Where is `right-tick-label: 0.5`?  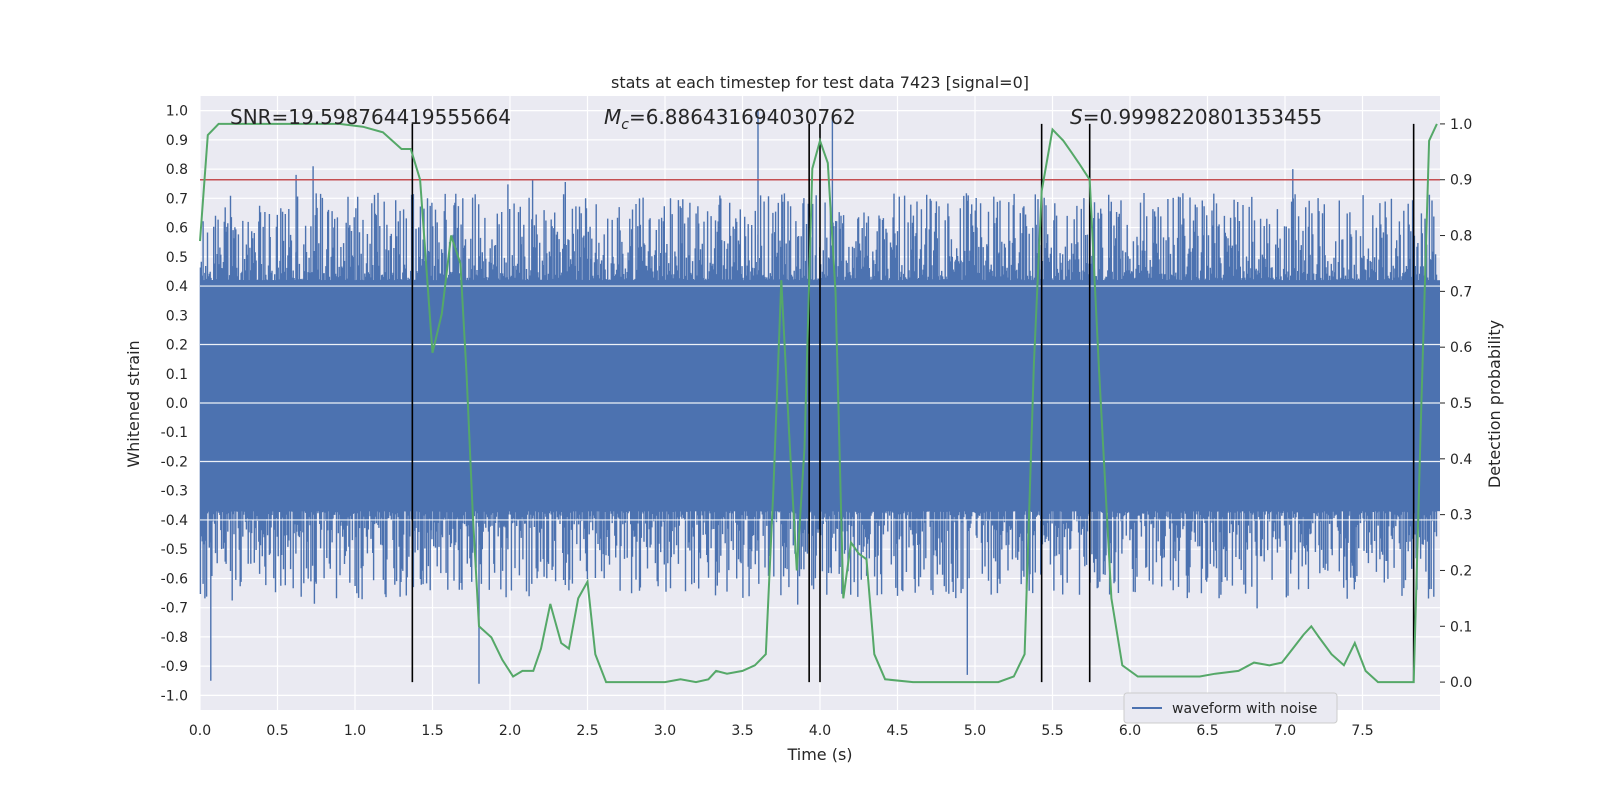
right-tick-label: 0.5 is located at coordinates (1461, 404).